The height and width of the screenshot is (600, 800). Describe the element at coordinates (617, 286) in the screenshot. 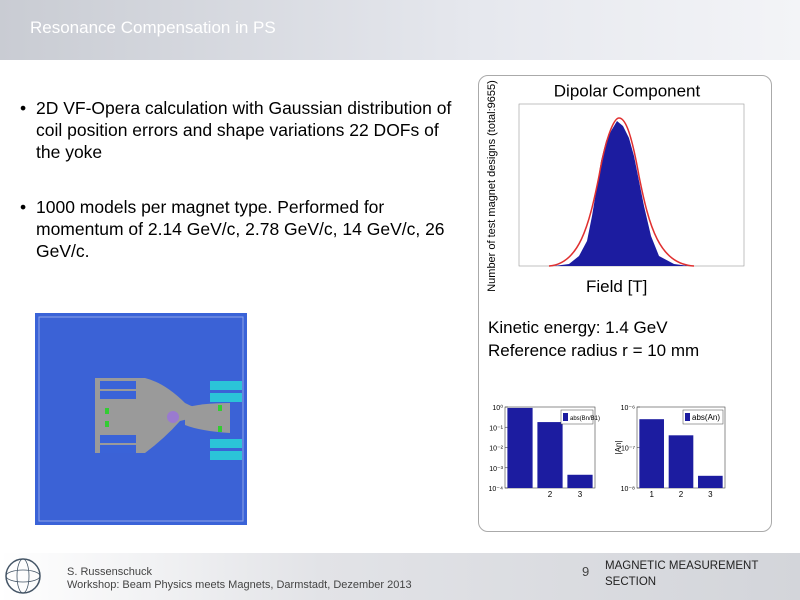

I see `x-axis-label: Field [T]` at that location.